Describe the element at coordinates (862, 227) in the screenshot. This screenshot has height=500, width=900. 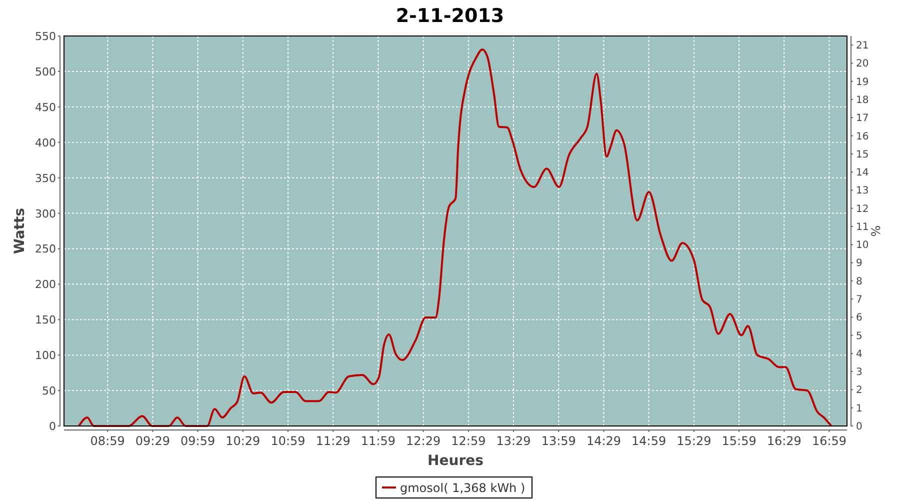
I see `y2-tick-label: 11` at that location.